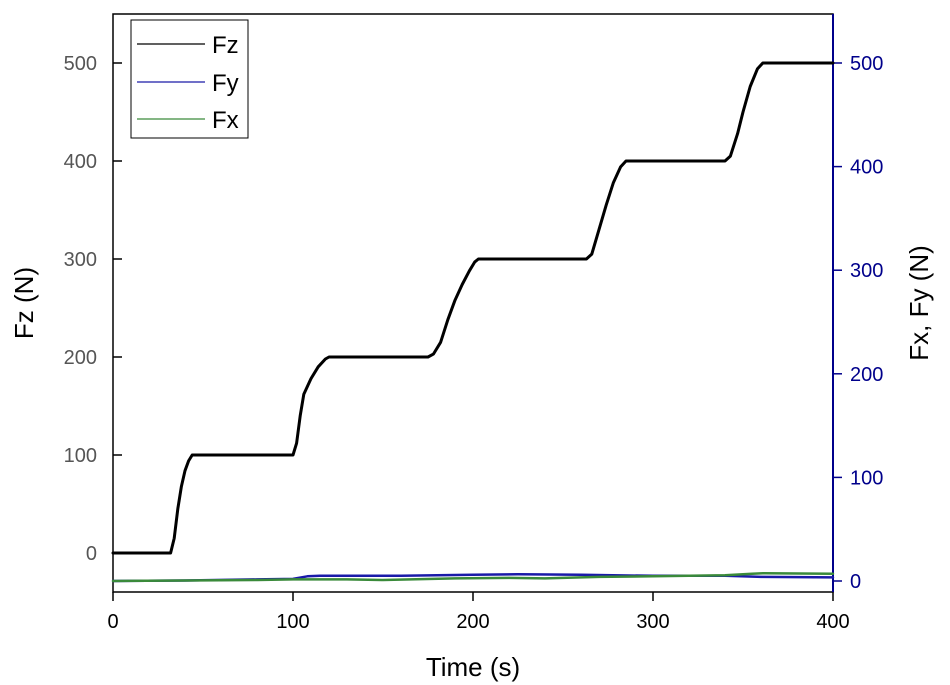 The height and width of the screenshot is (685, 950). What do you see at coordinates (473, 667) in the screenshot?
I see `x-axis-title: Time (s)` at bounding box center [473, 667].